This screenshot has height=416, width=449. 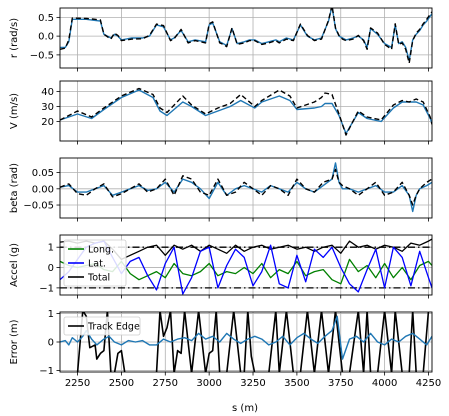 I want to click on y-tick-label: −0.5, so click(x=42, y=55).